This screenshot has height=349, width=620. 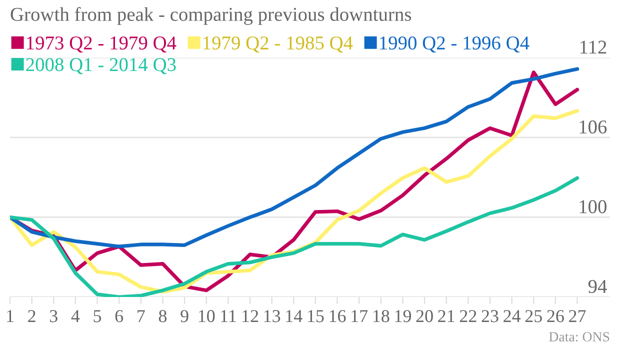 What do you see at coordinates (533, 316) in the screenshot?
I see `x-tick-label: 25` at bounding box center [533, 316].